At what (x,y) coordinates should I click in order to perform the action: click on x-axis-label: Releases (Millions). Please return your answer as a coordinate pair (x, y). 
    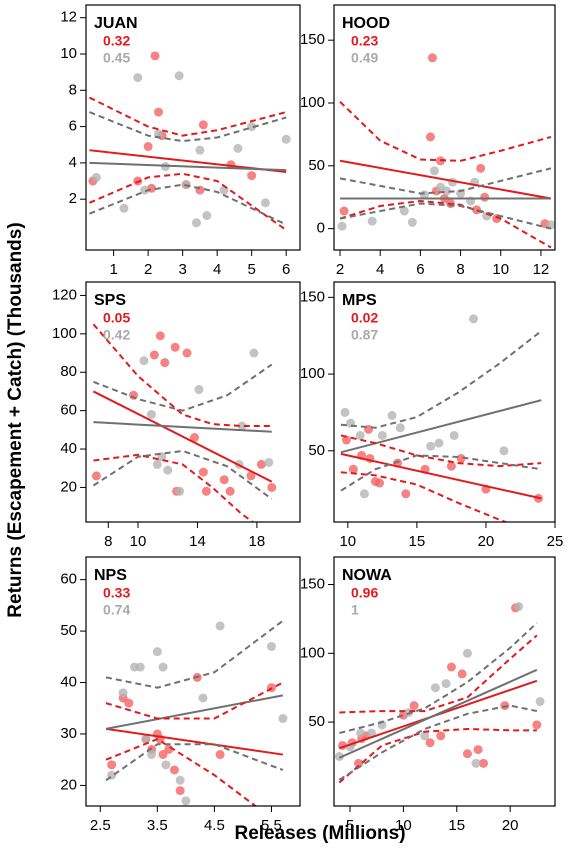
    Looking at the image, I should click on (319, 833).